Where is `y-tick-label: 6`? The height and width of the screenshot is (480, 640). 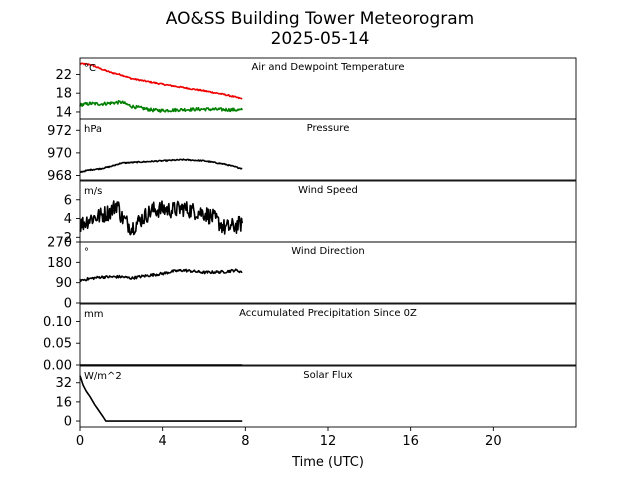
y-tick-label: 6 is located at coordinates (68, 200).